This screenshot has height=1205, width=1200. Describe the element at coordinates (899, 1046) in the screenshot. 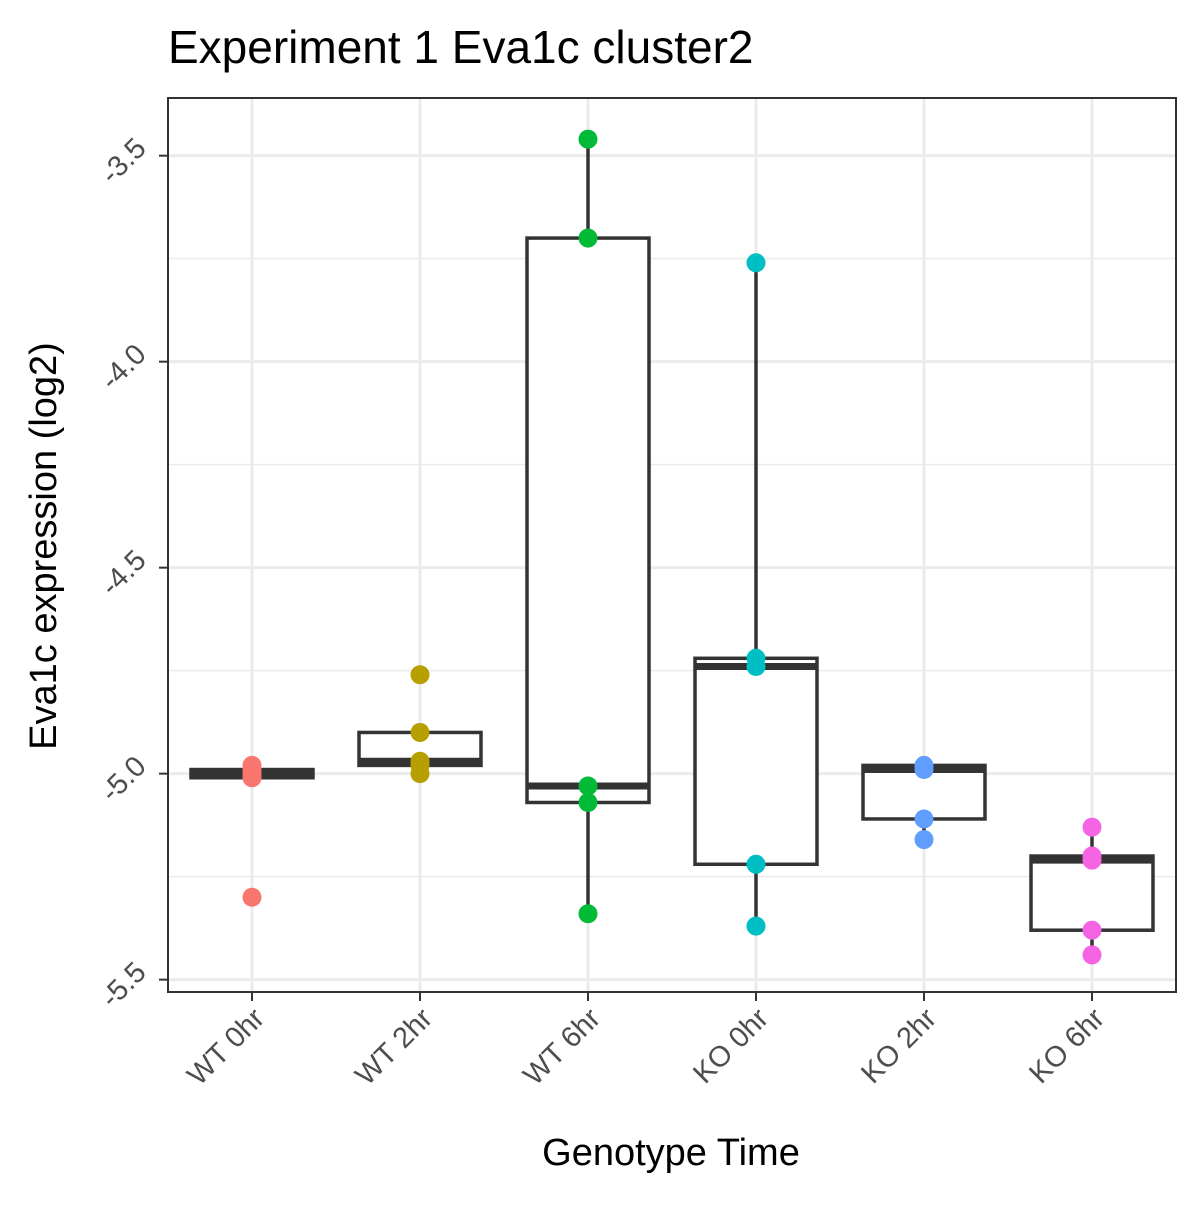

I see `x-tick-label: KO 2hr` at that location.